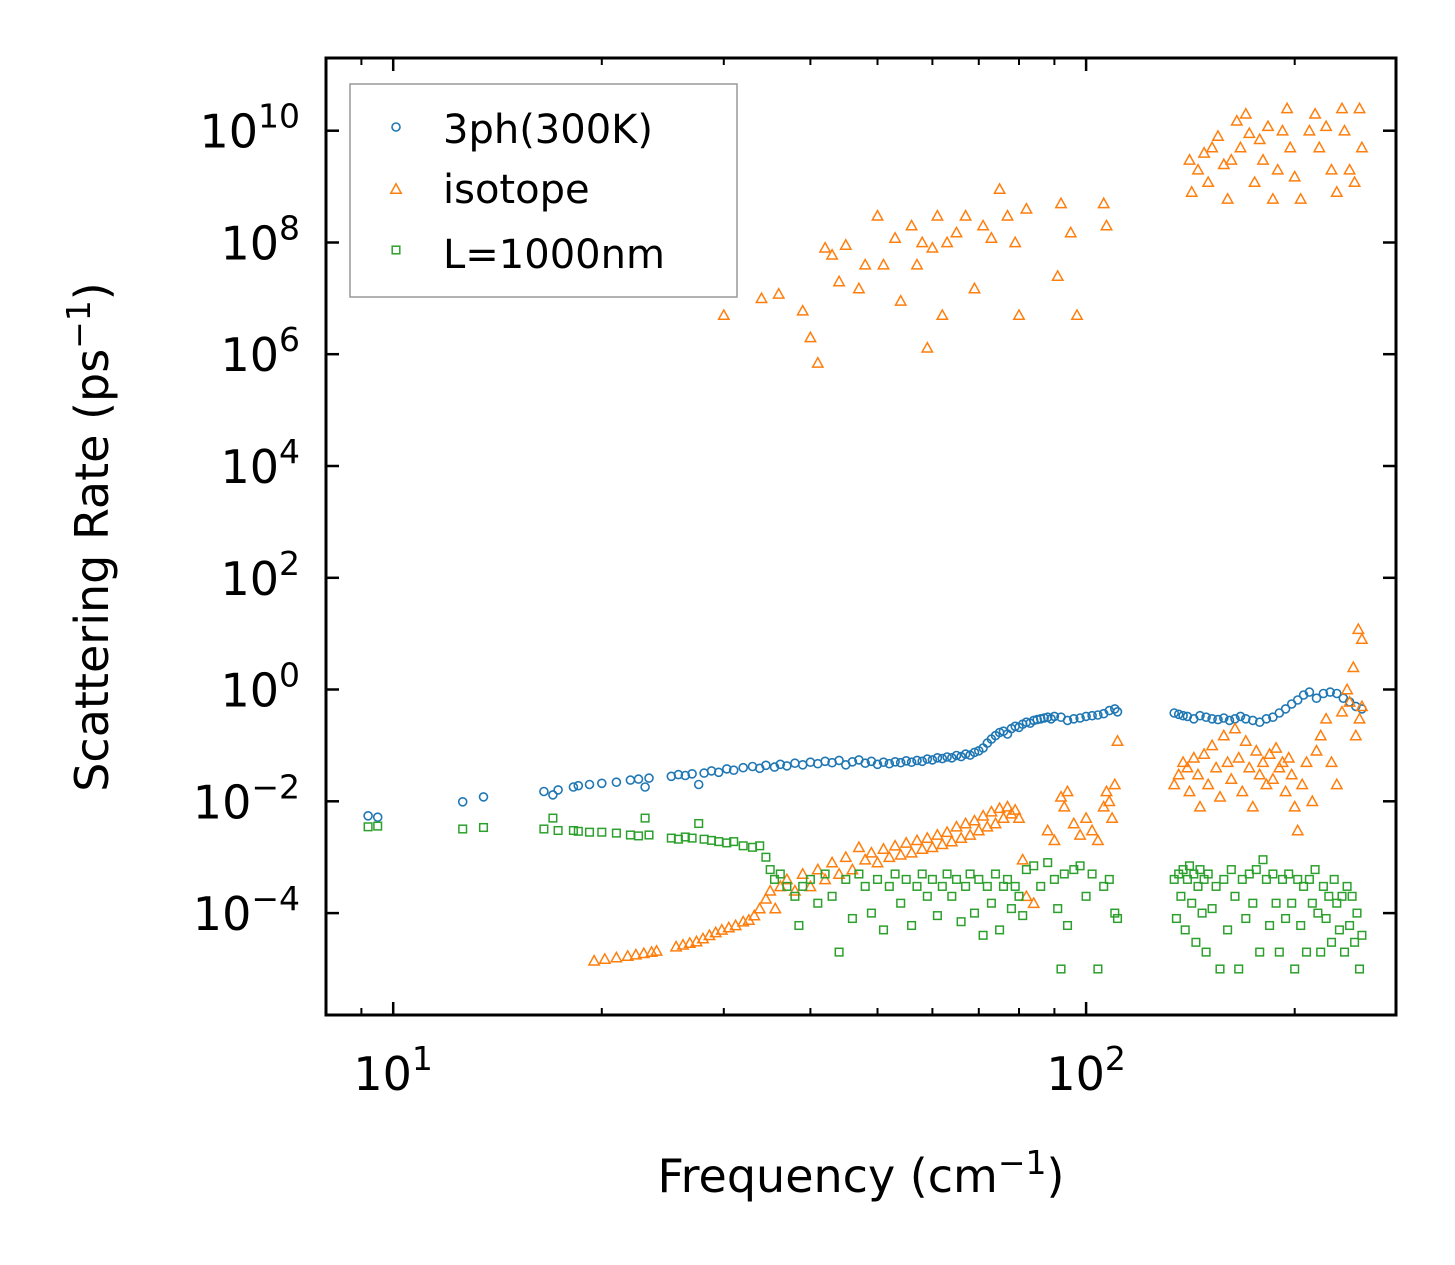 Image resolution: width=1455 pixels, height=1265 pixels. What do you see at coordinates (92, 291) in the screenshot?
I see `y-axis-label-end: )` at bounding box center [92, 291].